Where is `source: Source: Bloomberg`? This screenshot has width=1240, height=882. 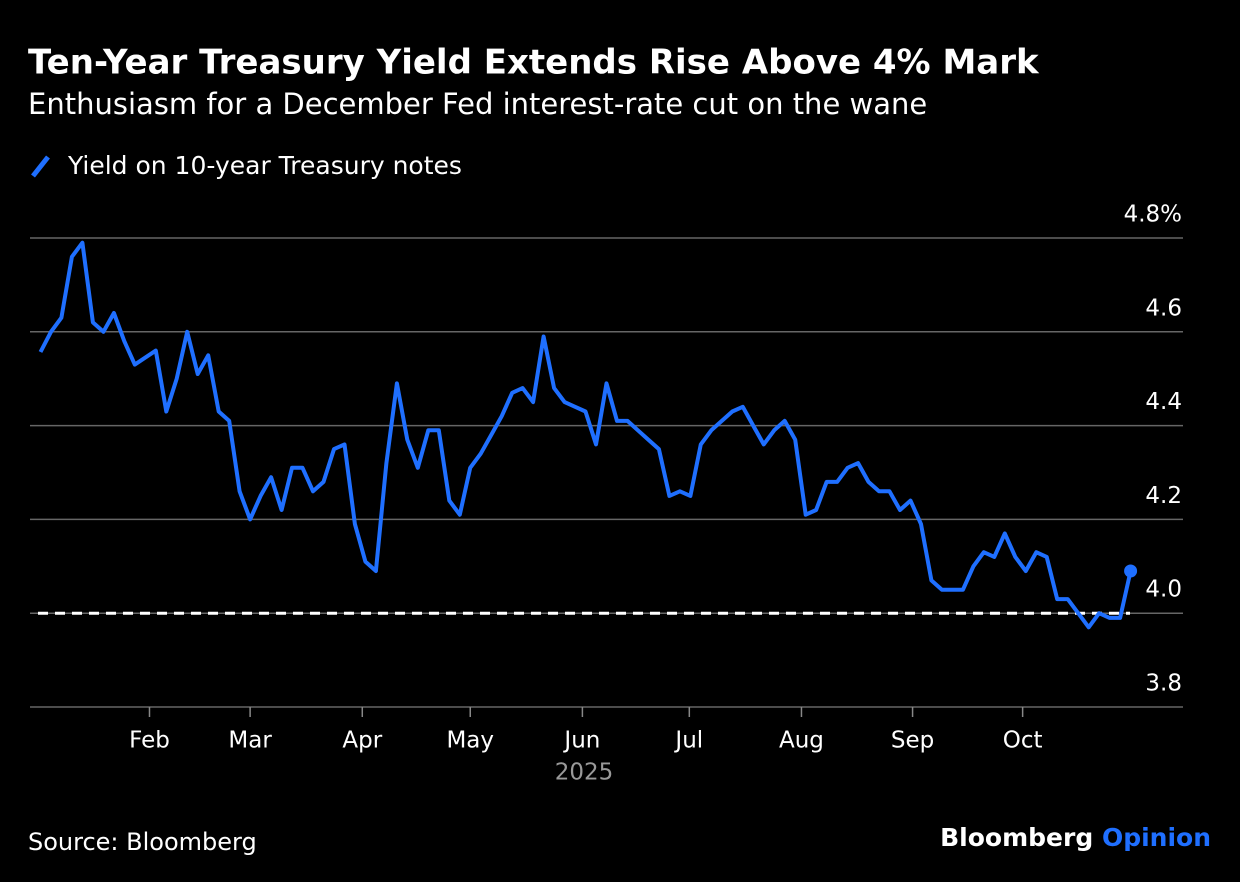 source: Source: Bloomberg is located at coordinates (142, 842).